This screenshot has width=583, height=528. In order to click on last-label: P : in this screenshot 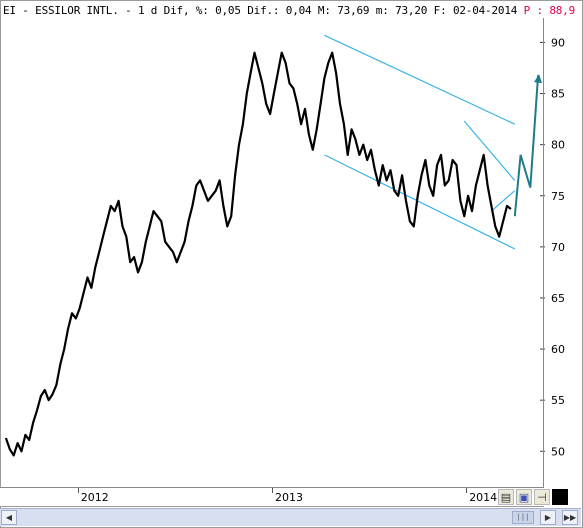, I will do `click(533, 10)`.